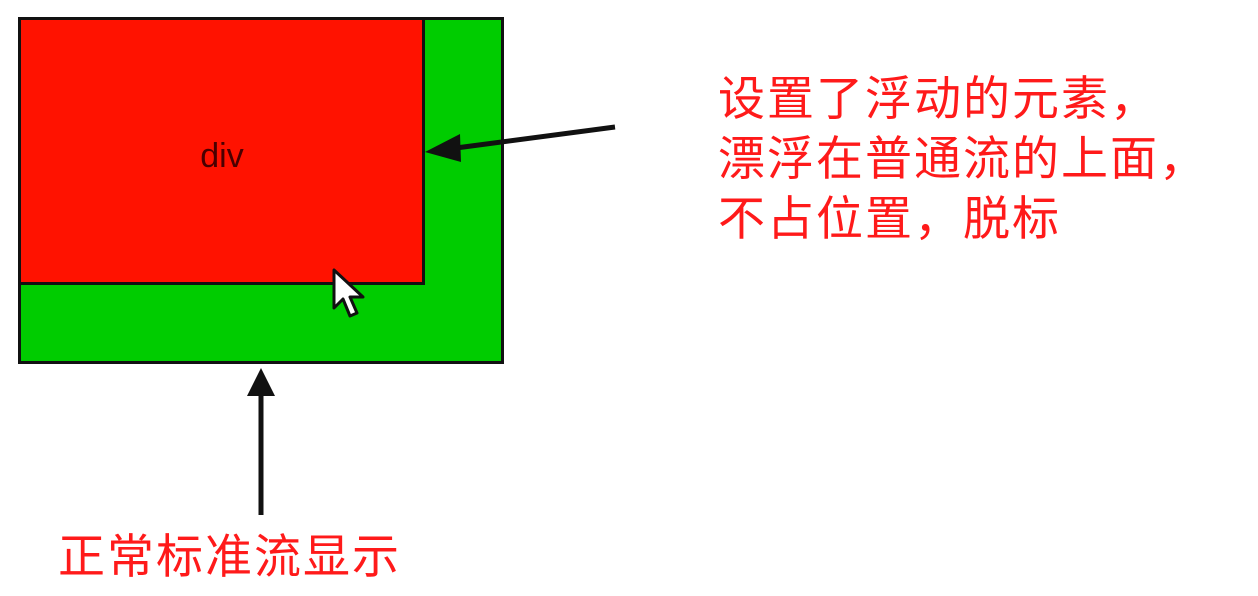 Image resolution: width=1258 pixels, height=596 pixels. Describe the element at coordinates (535, 137) in the screenshot. I see `arrow-left-icon-shaft` at that location.